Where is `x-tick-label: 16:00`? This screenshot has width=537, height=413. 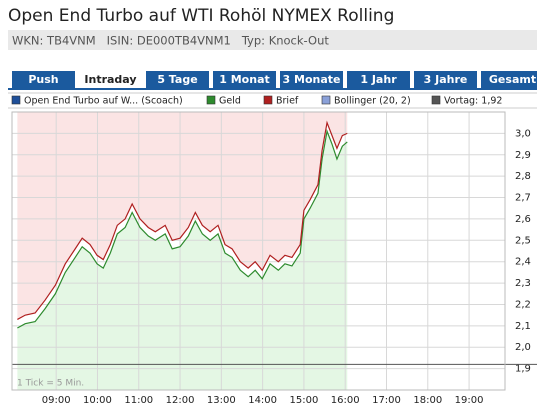
x-tick-label: 16:00 is located at coordinates (345, 400).